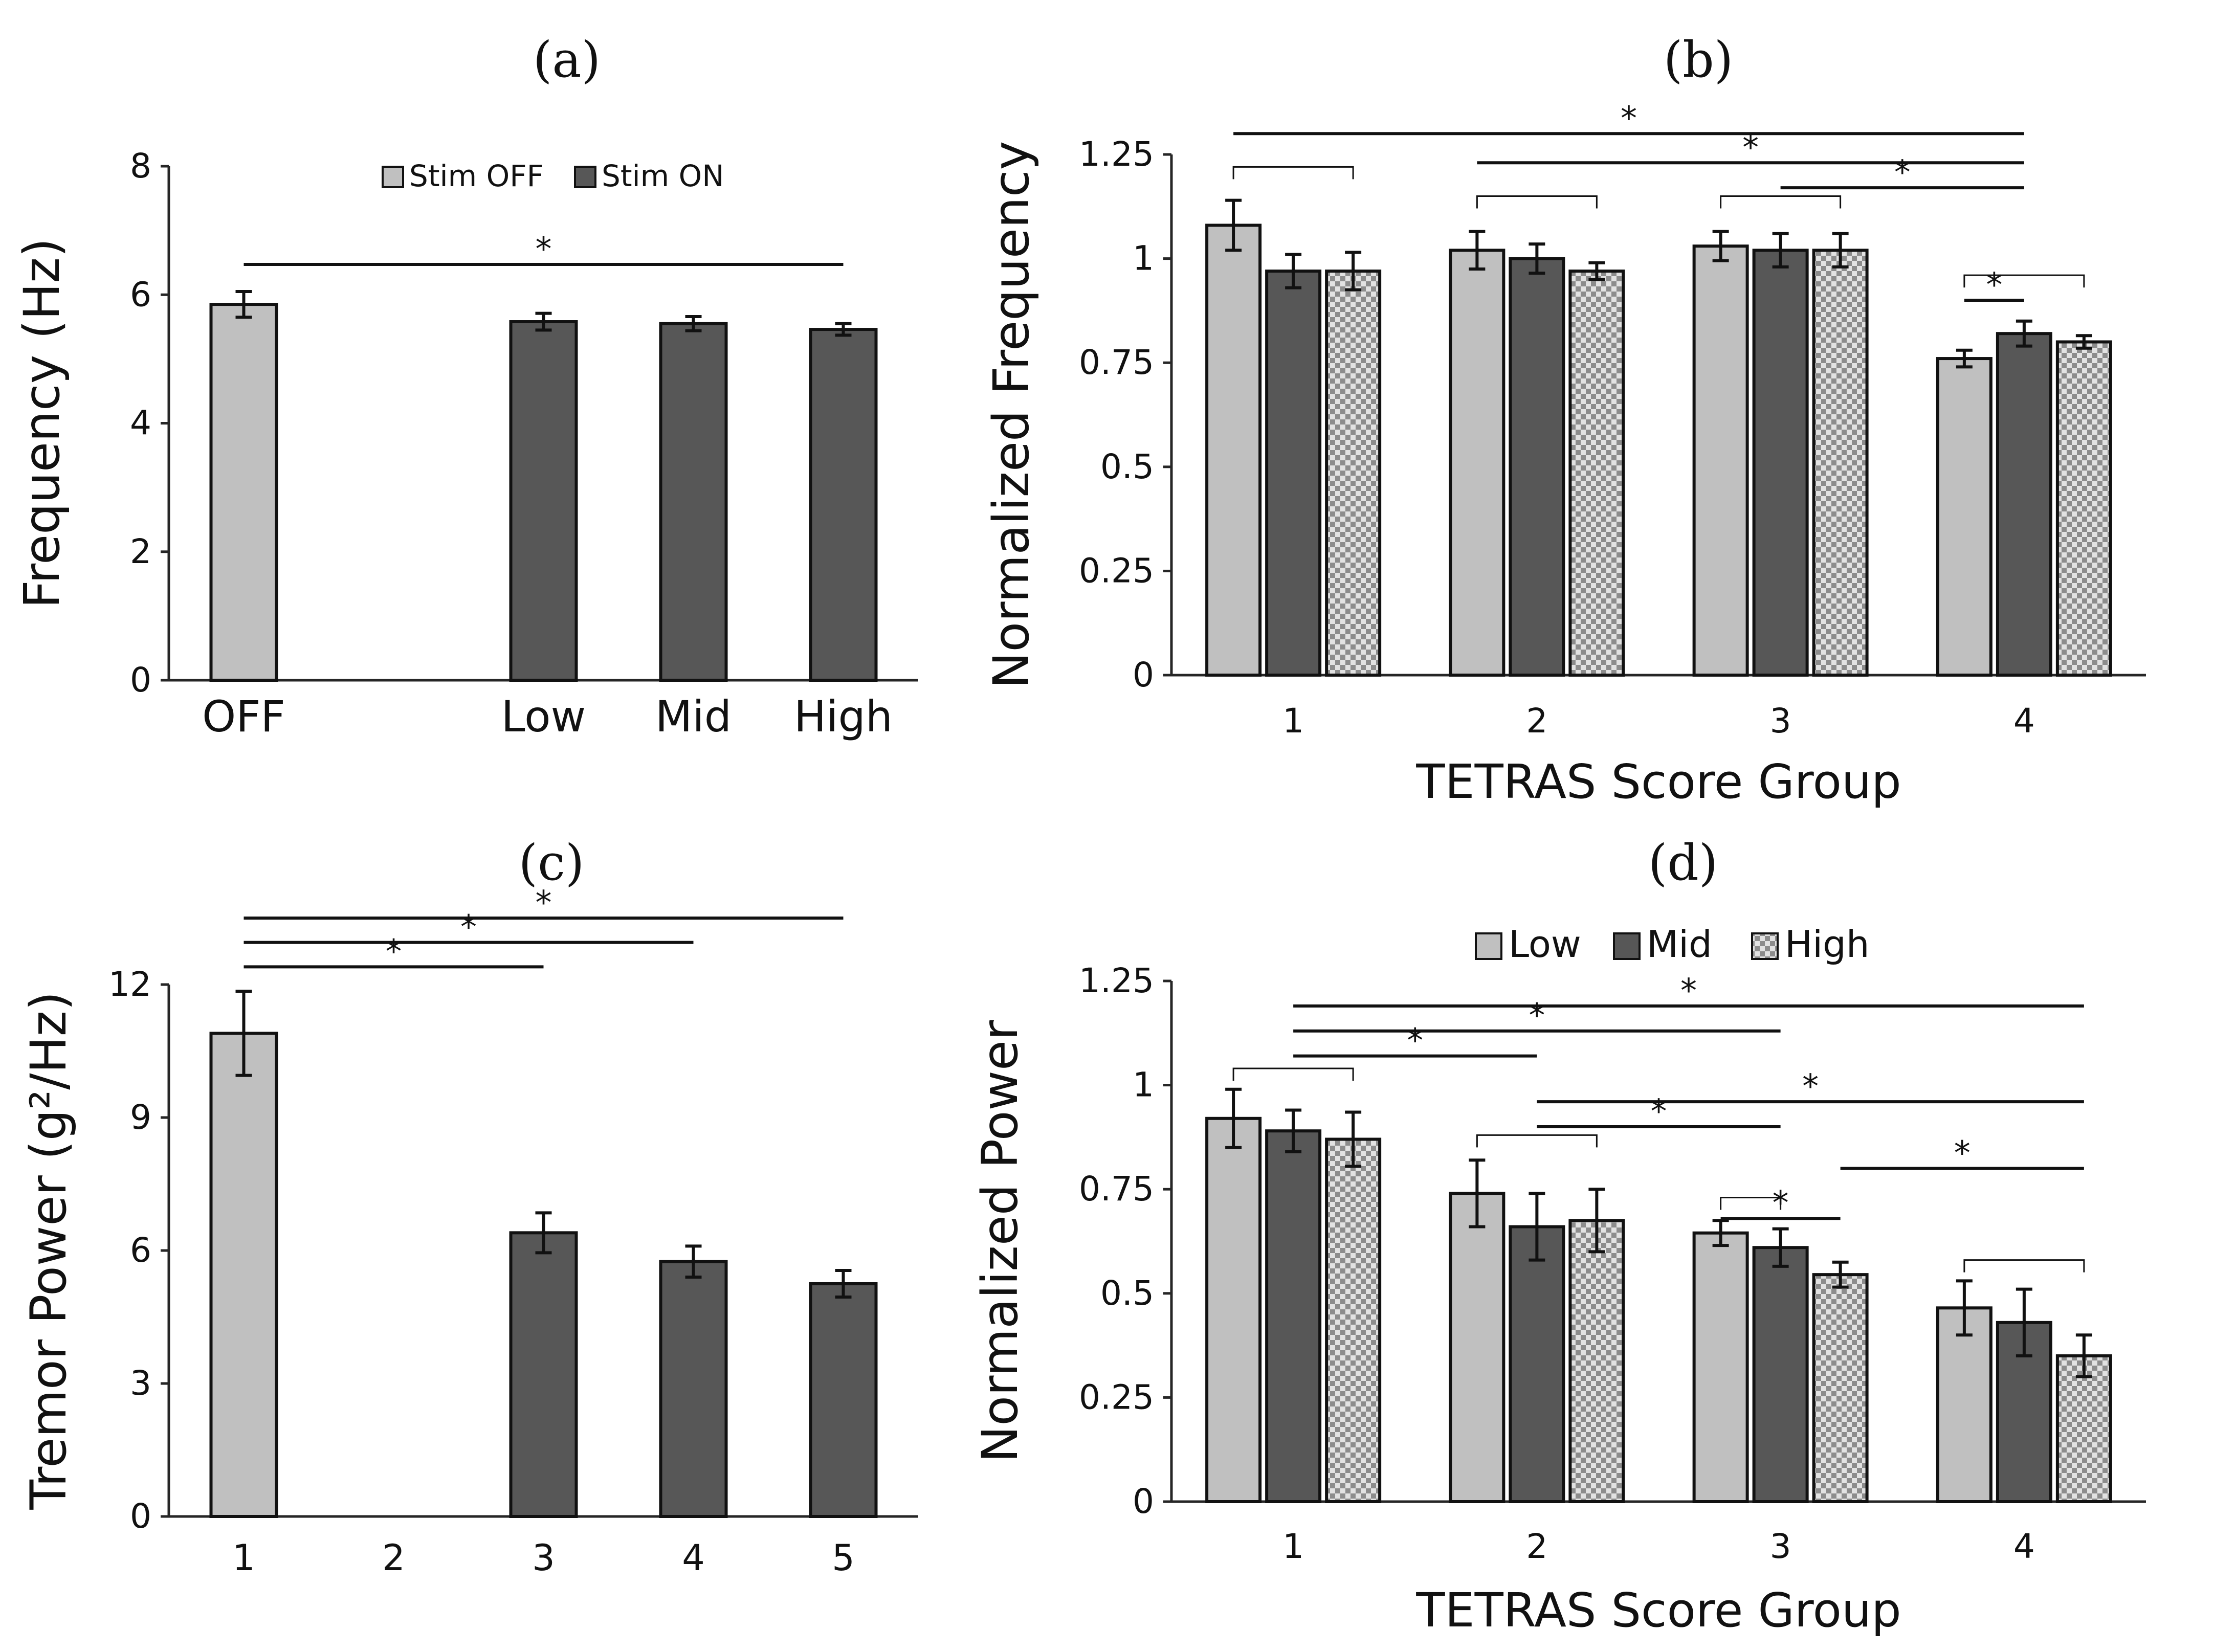 The width and height of the screenshot is (2214, 1652). Describe the element at coordinates (552, 862) in the screenshot. I see `panel-label: (c)` at that location.